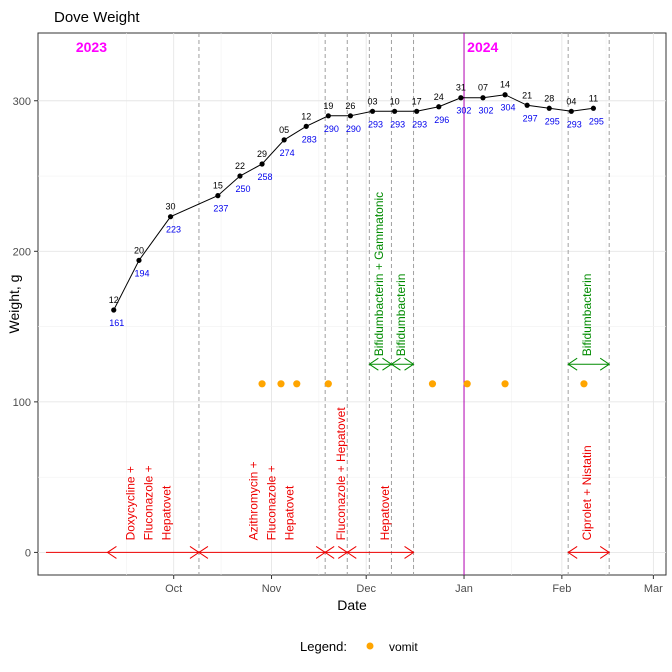 This screenshot has height=672, width=672. What do you see at coordinates (218, 186) in the screenshot?
I see `weight-day-label: 15` at bounding box center [218, 186].